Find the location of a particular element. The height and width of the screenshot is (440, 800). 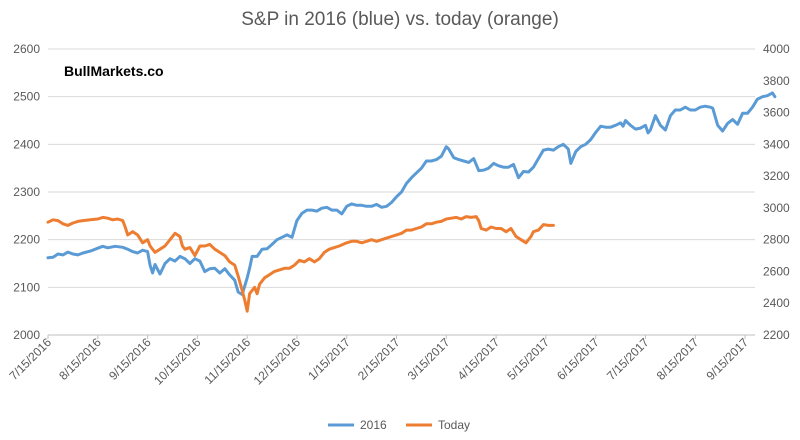

y-right-tick-label: 2600 is located at coordinates (776, 271).